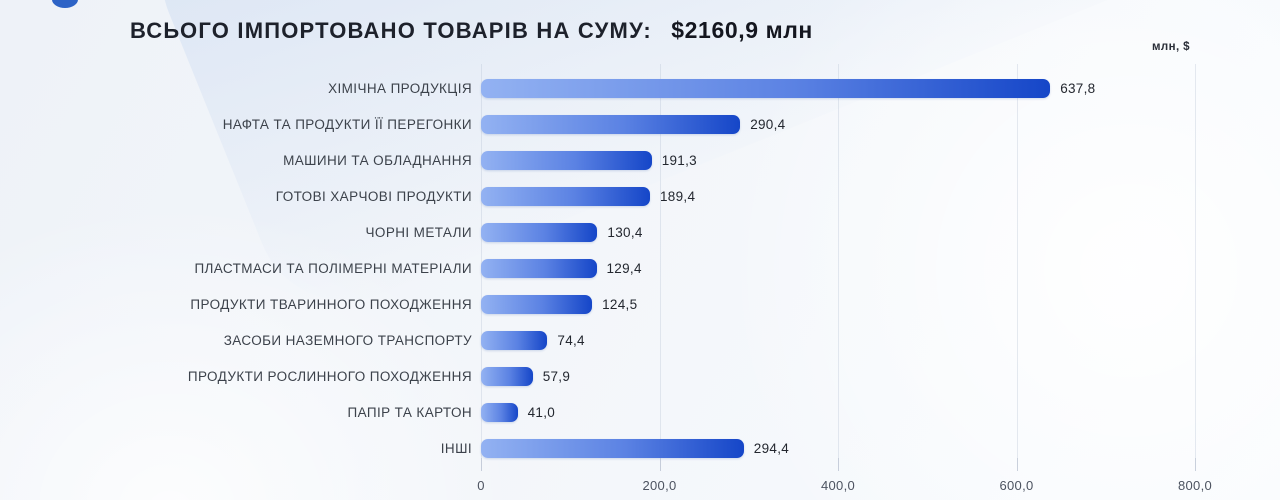 This screenshot has width=1280, height=500. What do you see at coordinates (620, 304) in the screenshot?
I see `bar-value-label: 124,5` at bounding box center [620, 304].